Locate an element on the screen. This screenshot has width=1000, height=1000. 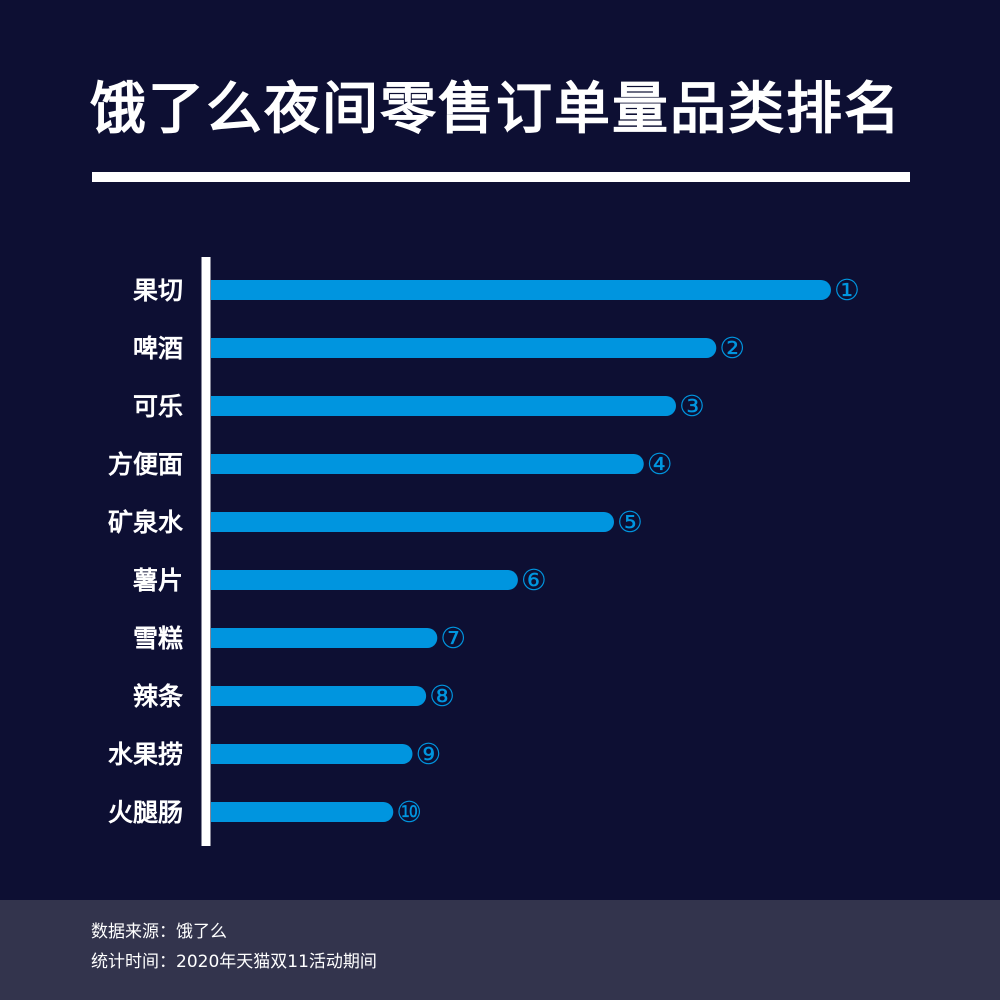
category-label: 火腿肠 is located at coordinates (145, 812).